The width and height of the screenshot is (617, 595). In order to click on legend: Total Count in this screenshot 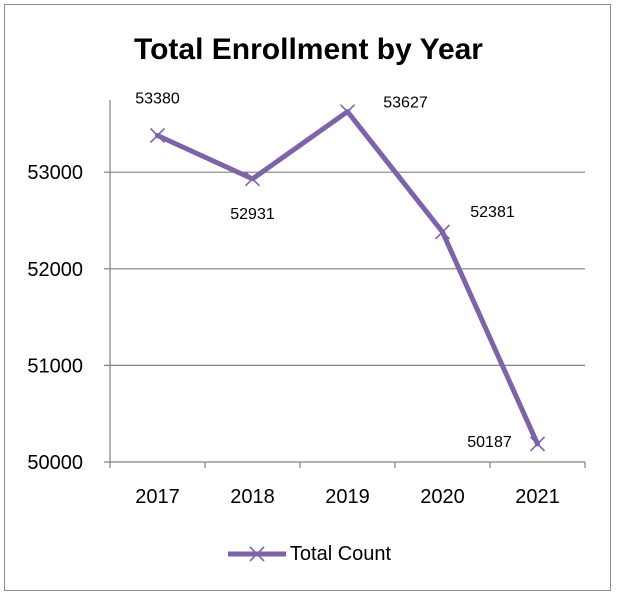, I will do `click(308, 554)`.